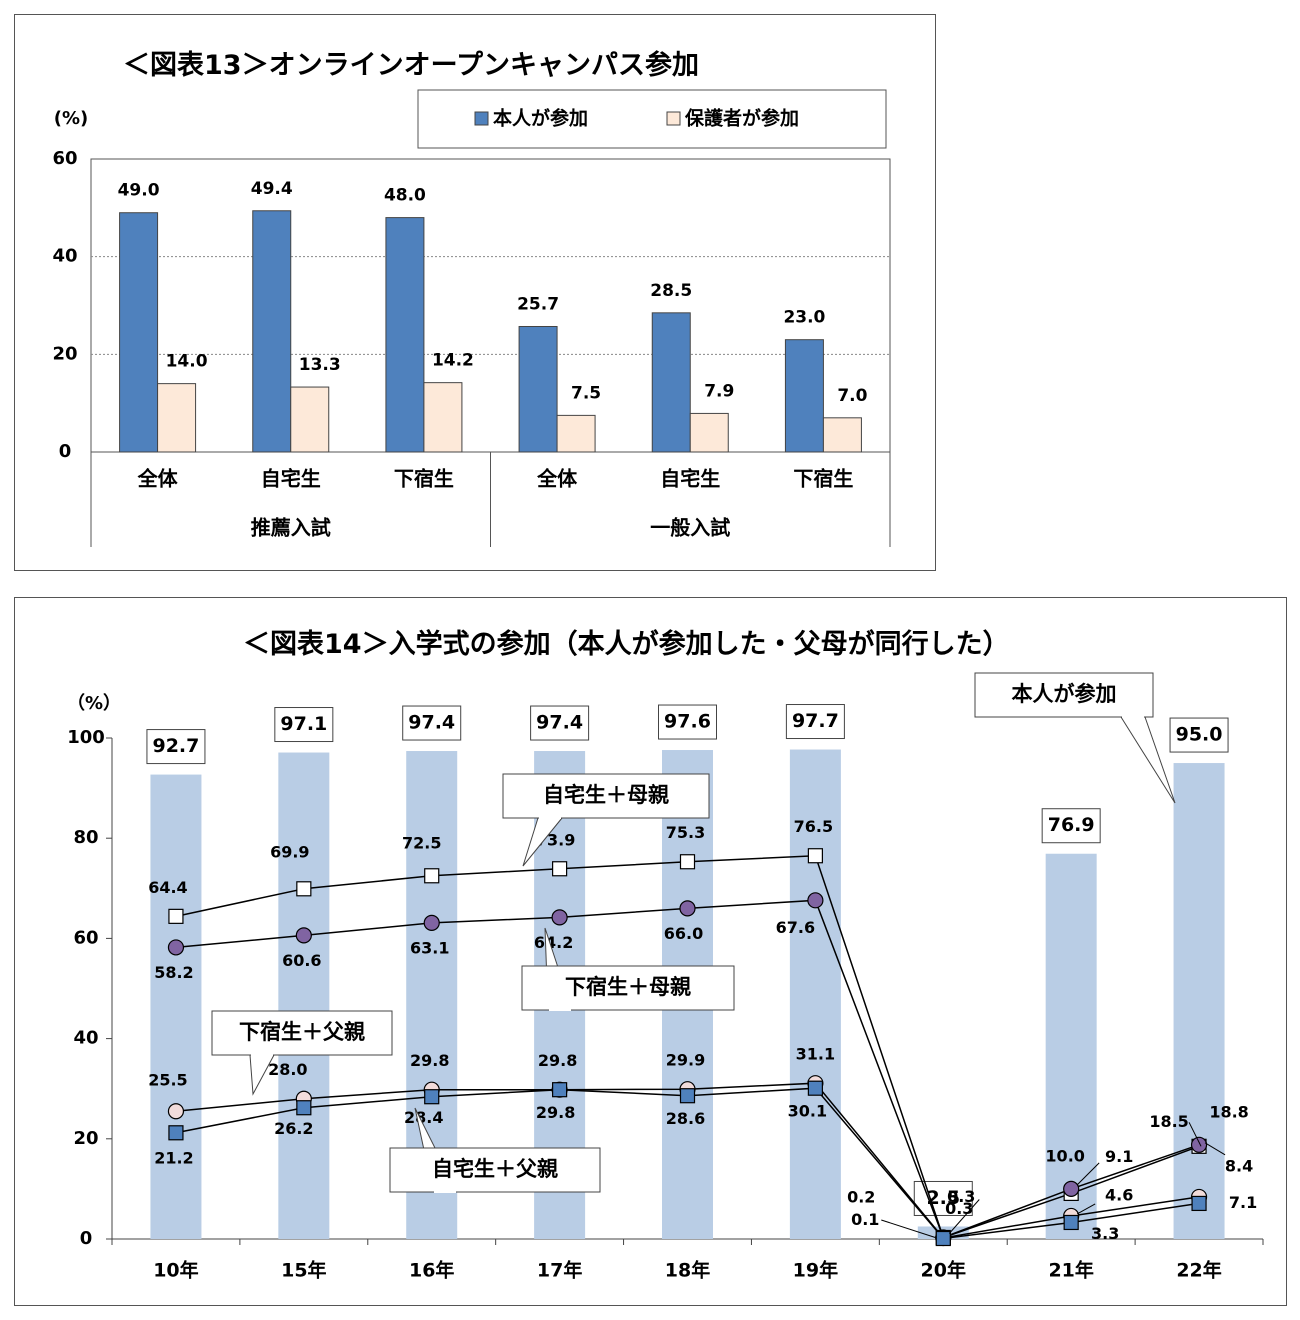 Image resolution: width=1300 pixels, height=1320 pixels. Describe the element at coordinates (291, 479) in the screenshot. I see `x-category-label: 自宅生` at that location.